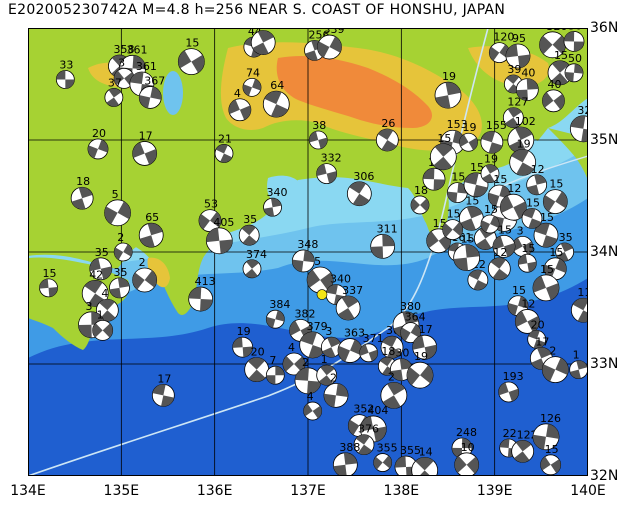 The height and width of the screenshot is (506, 628). What do you see at coordinates (401, 491) in the screenshot?
I see `longitude-tick-label: 138E` at bounding box center [401, 491].